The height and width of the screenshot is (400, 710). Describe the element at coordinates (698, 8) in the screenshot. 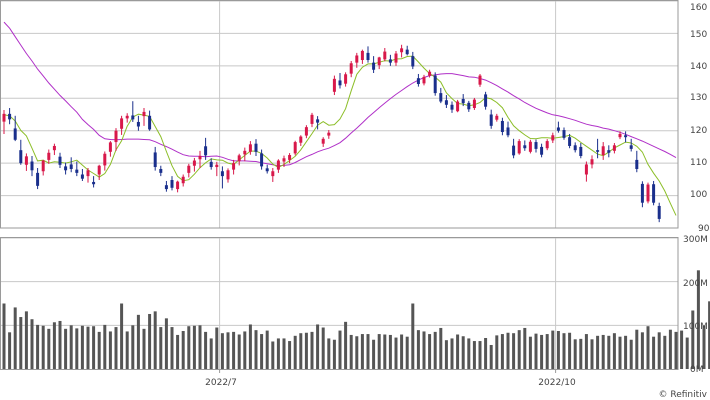

I see `price-tick-label: 160` at that location.